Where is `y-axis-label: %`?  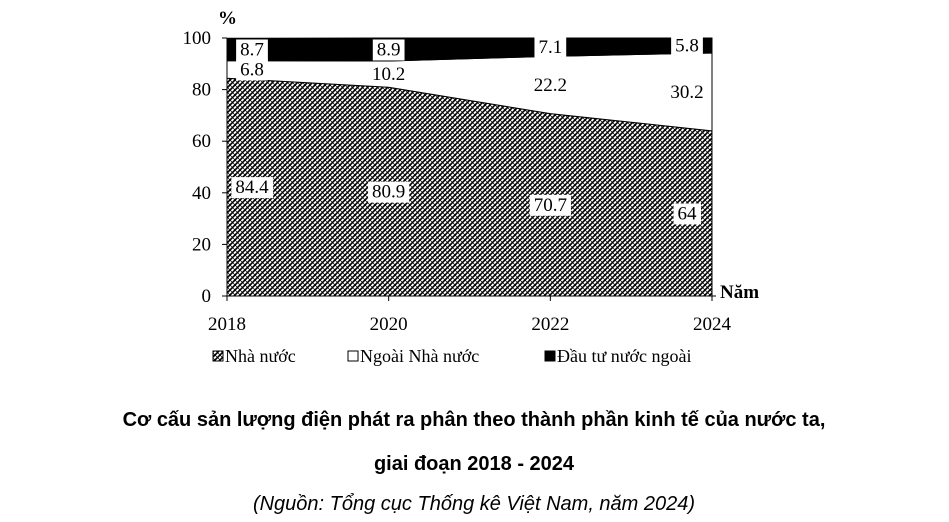
y-axis-label: % is located at coordinates (227, 18).